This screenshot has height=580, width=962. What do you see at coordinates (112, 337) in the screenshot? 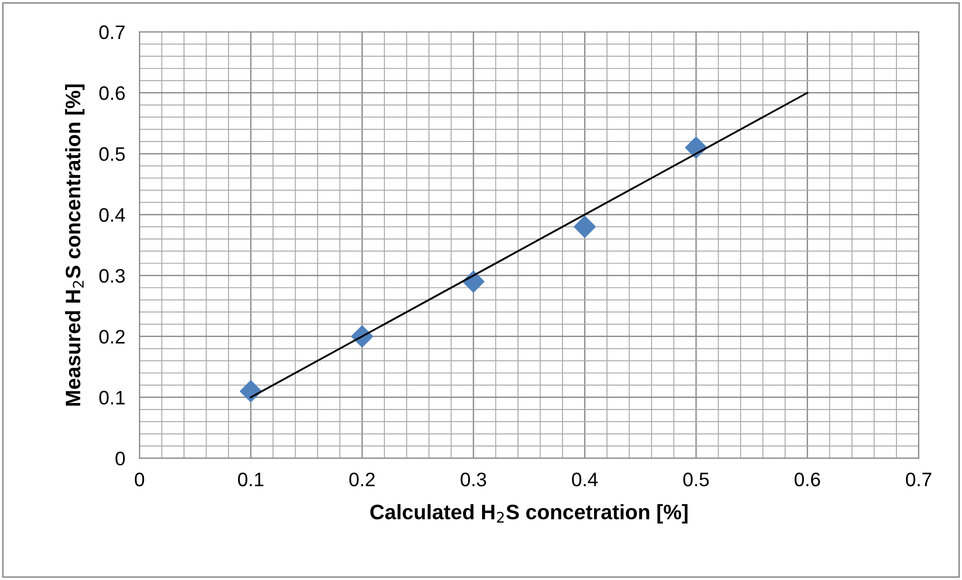
I see `y-tick-label: 0.2` at bounding box center [112, 337].